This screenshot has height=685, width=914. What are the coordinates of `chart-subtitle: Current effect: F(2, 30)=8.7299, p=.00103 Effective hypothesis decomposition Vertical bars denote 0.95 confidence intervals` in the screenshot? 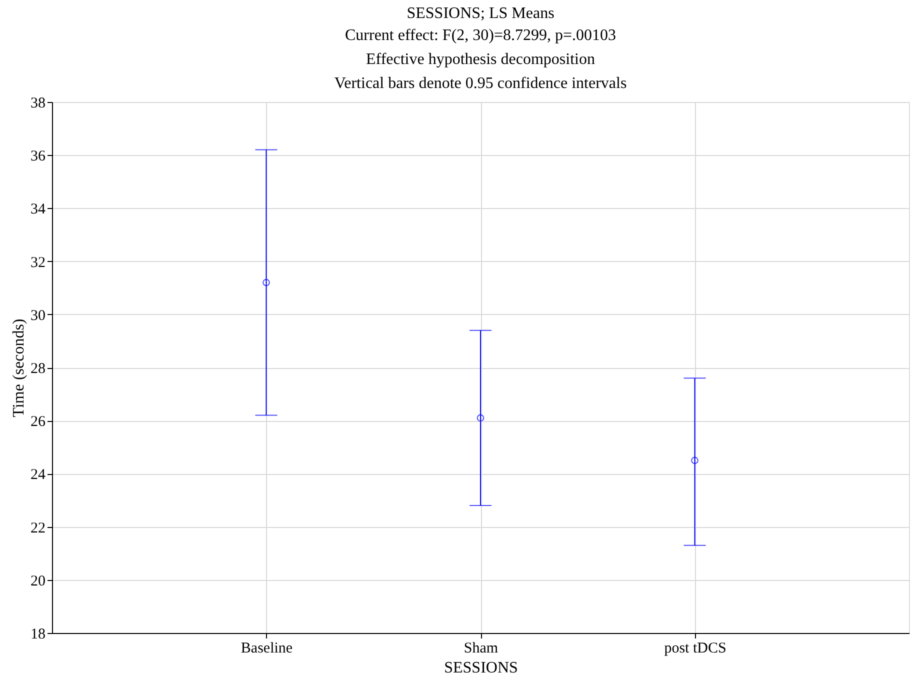 It's located at (480, 59).